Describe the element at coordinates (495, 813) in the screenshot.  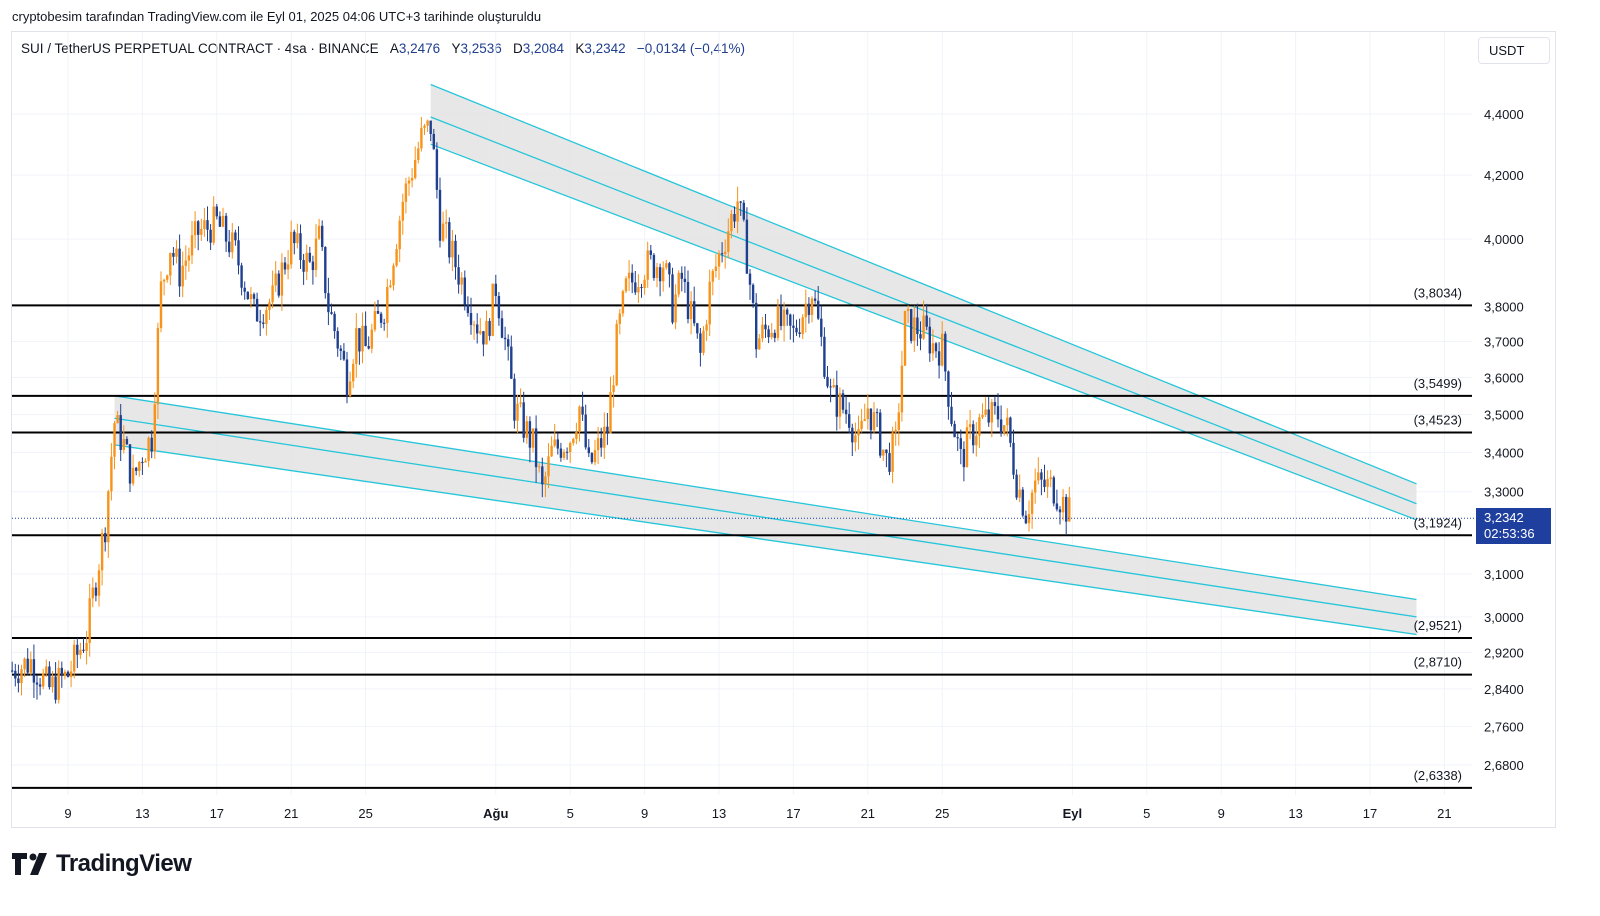
I see `x-axis-tick-label: Ağu` at that location.